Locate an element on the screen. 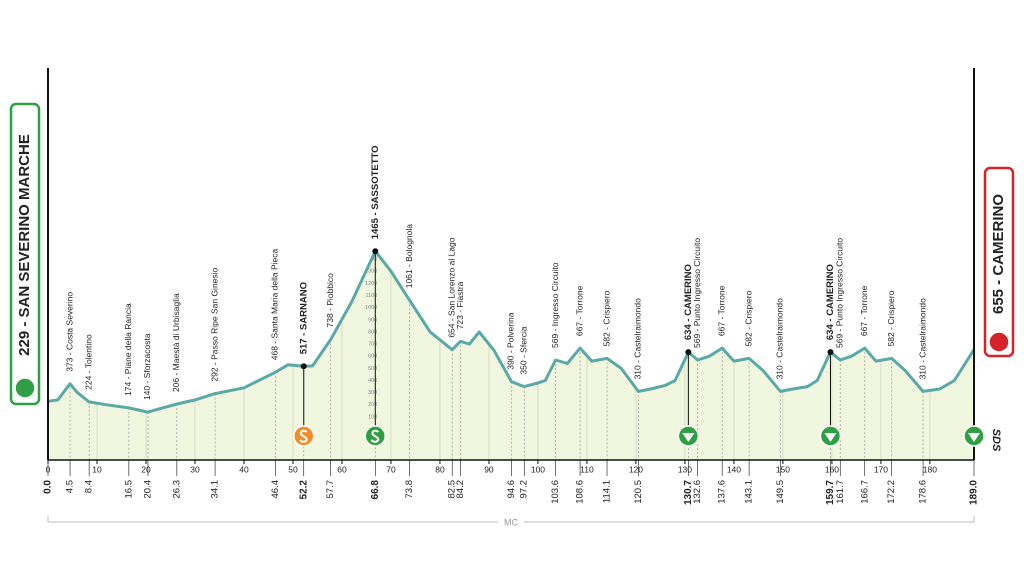  waypoint-label: 1465 - SASSOTETTO is located at coordinates (375, 192).